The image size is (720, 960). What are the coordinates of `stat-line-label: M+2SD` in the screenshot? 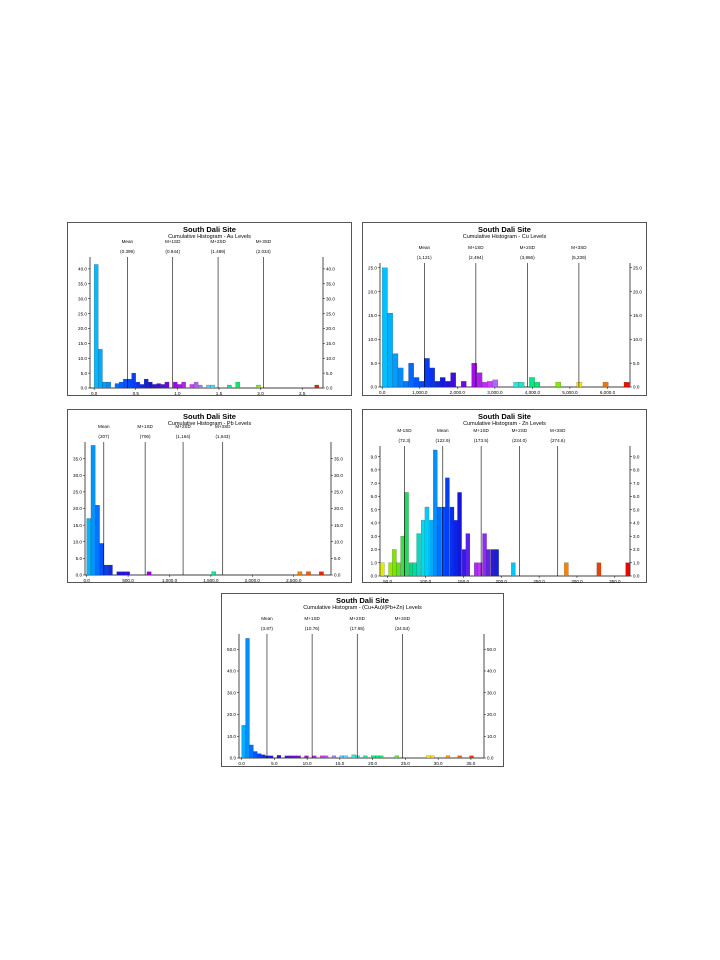 It's located at (520, 430).